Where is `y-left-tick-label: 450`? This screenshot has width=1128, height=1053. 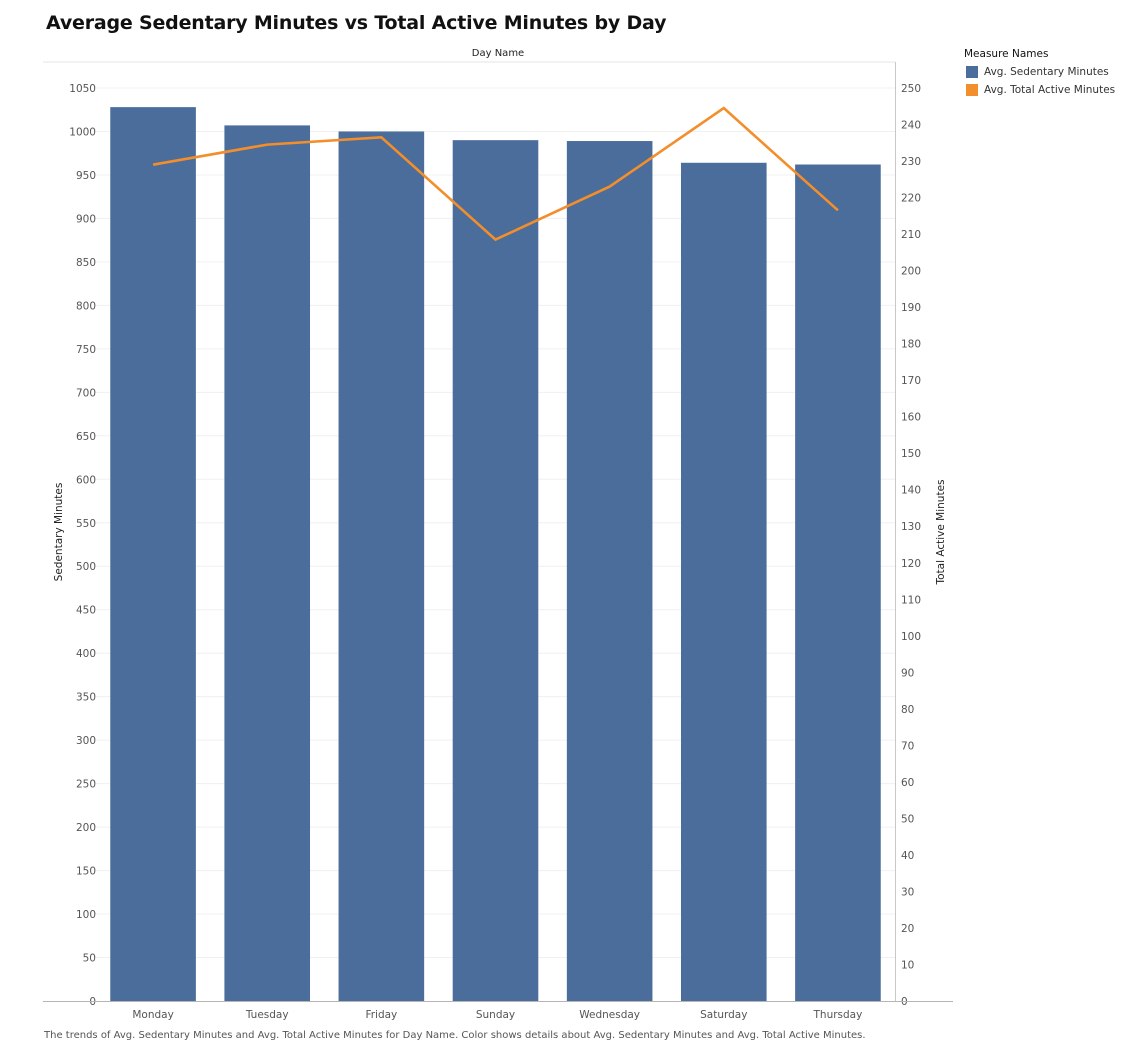
y-left-tick-label: 450 is located at coordinates (86, 611).